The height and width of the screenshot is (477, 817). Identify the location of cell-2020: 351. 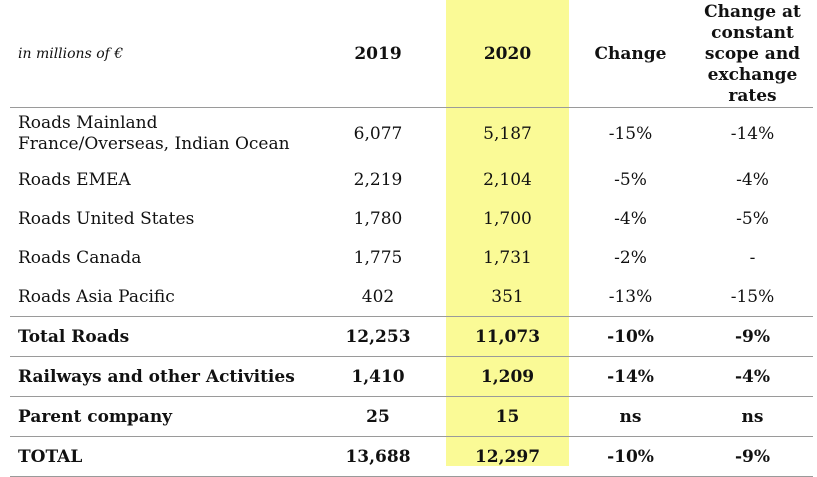
(507, 296).